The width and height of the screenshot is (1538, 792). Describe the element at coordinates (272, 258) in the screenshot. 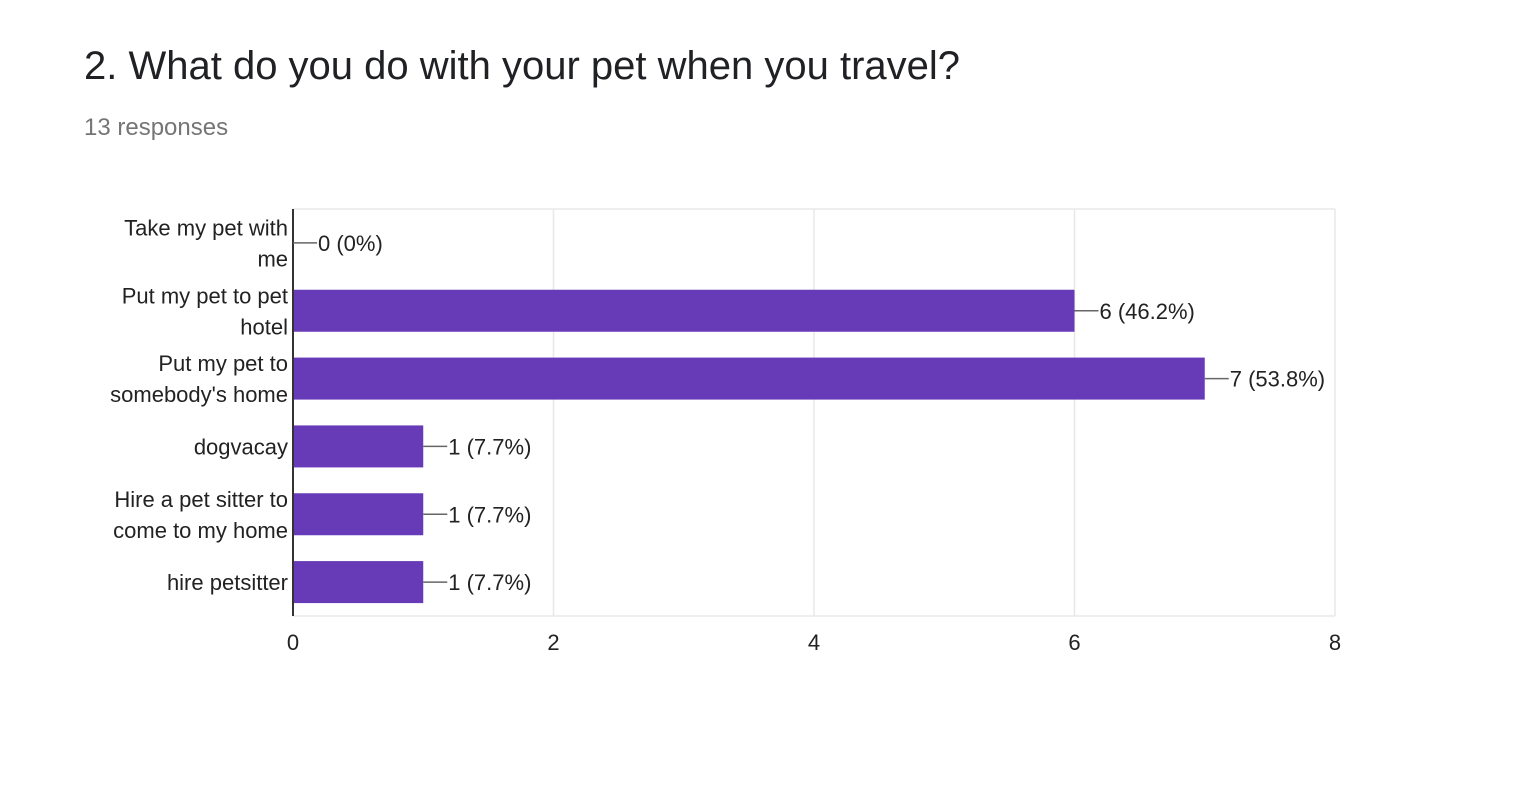

I see `category-label: me` at that location.